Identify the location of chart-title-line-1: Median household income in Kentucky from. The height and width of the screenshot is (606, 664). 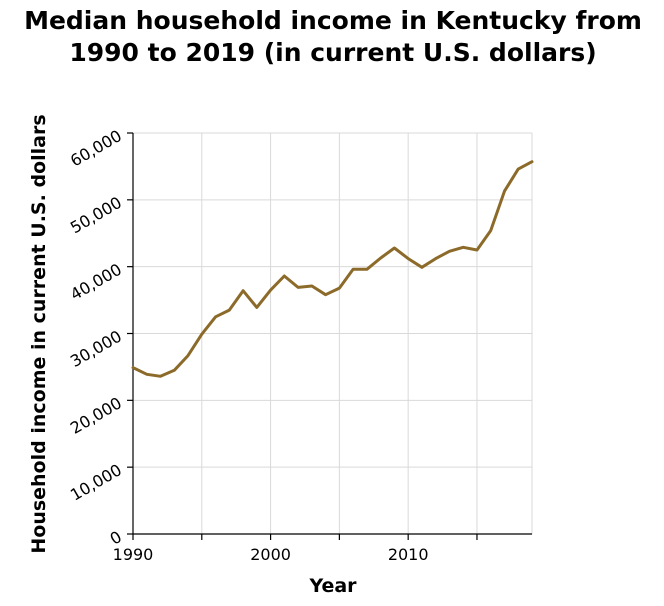
(333, 20).